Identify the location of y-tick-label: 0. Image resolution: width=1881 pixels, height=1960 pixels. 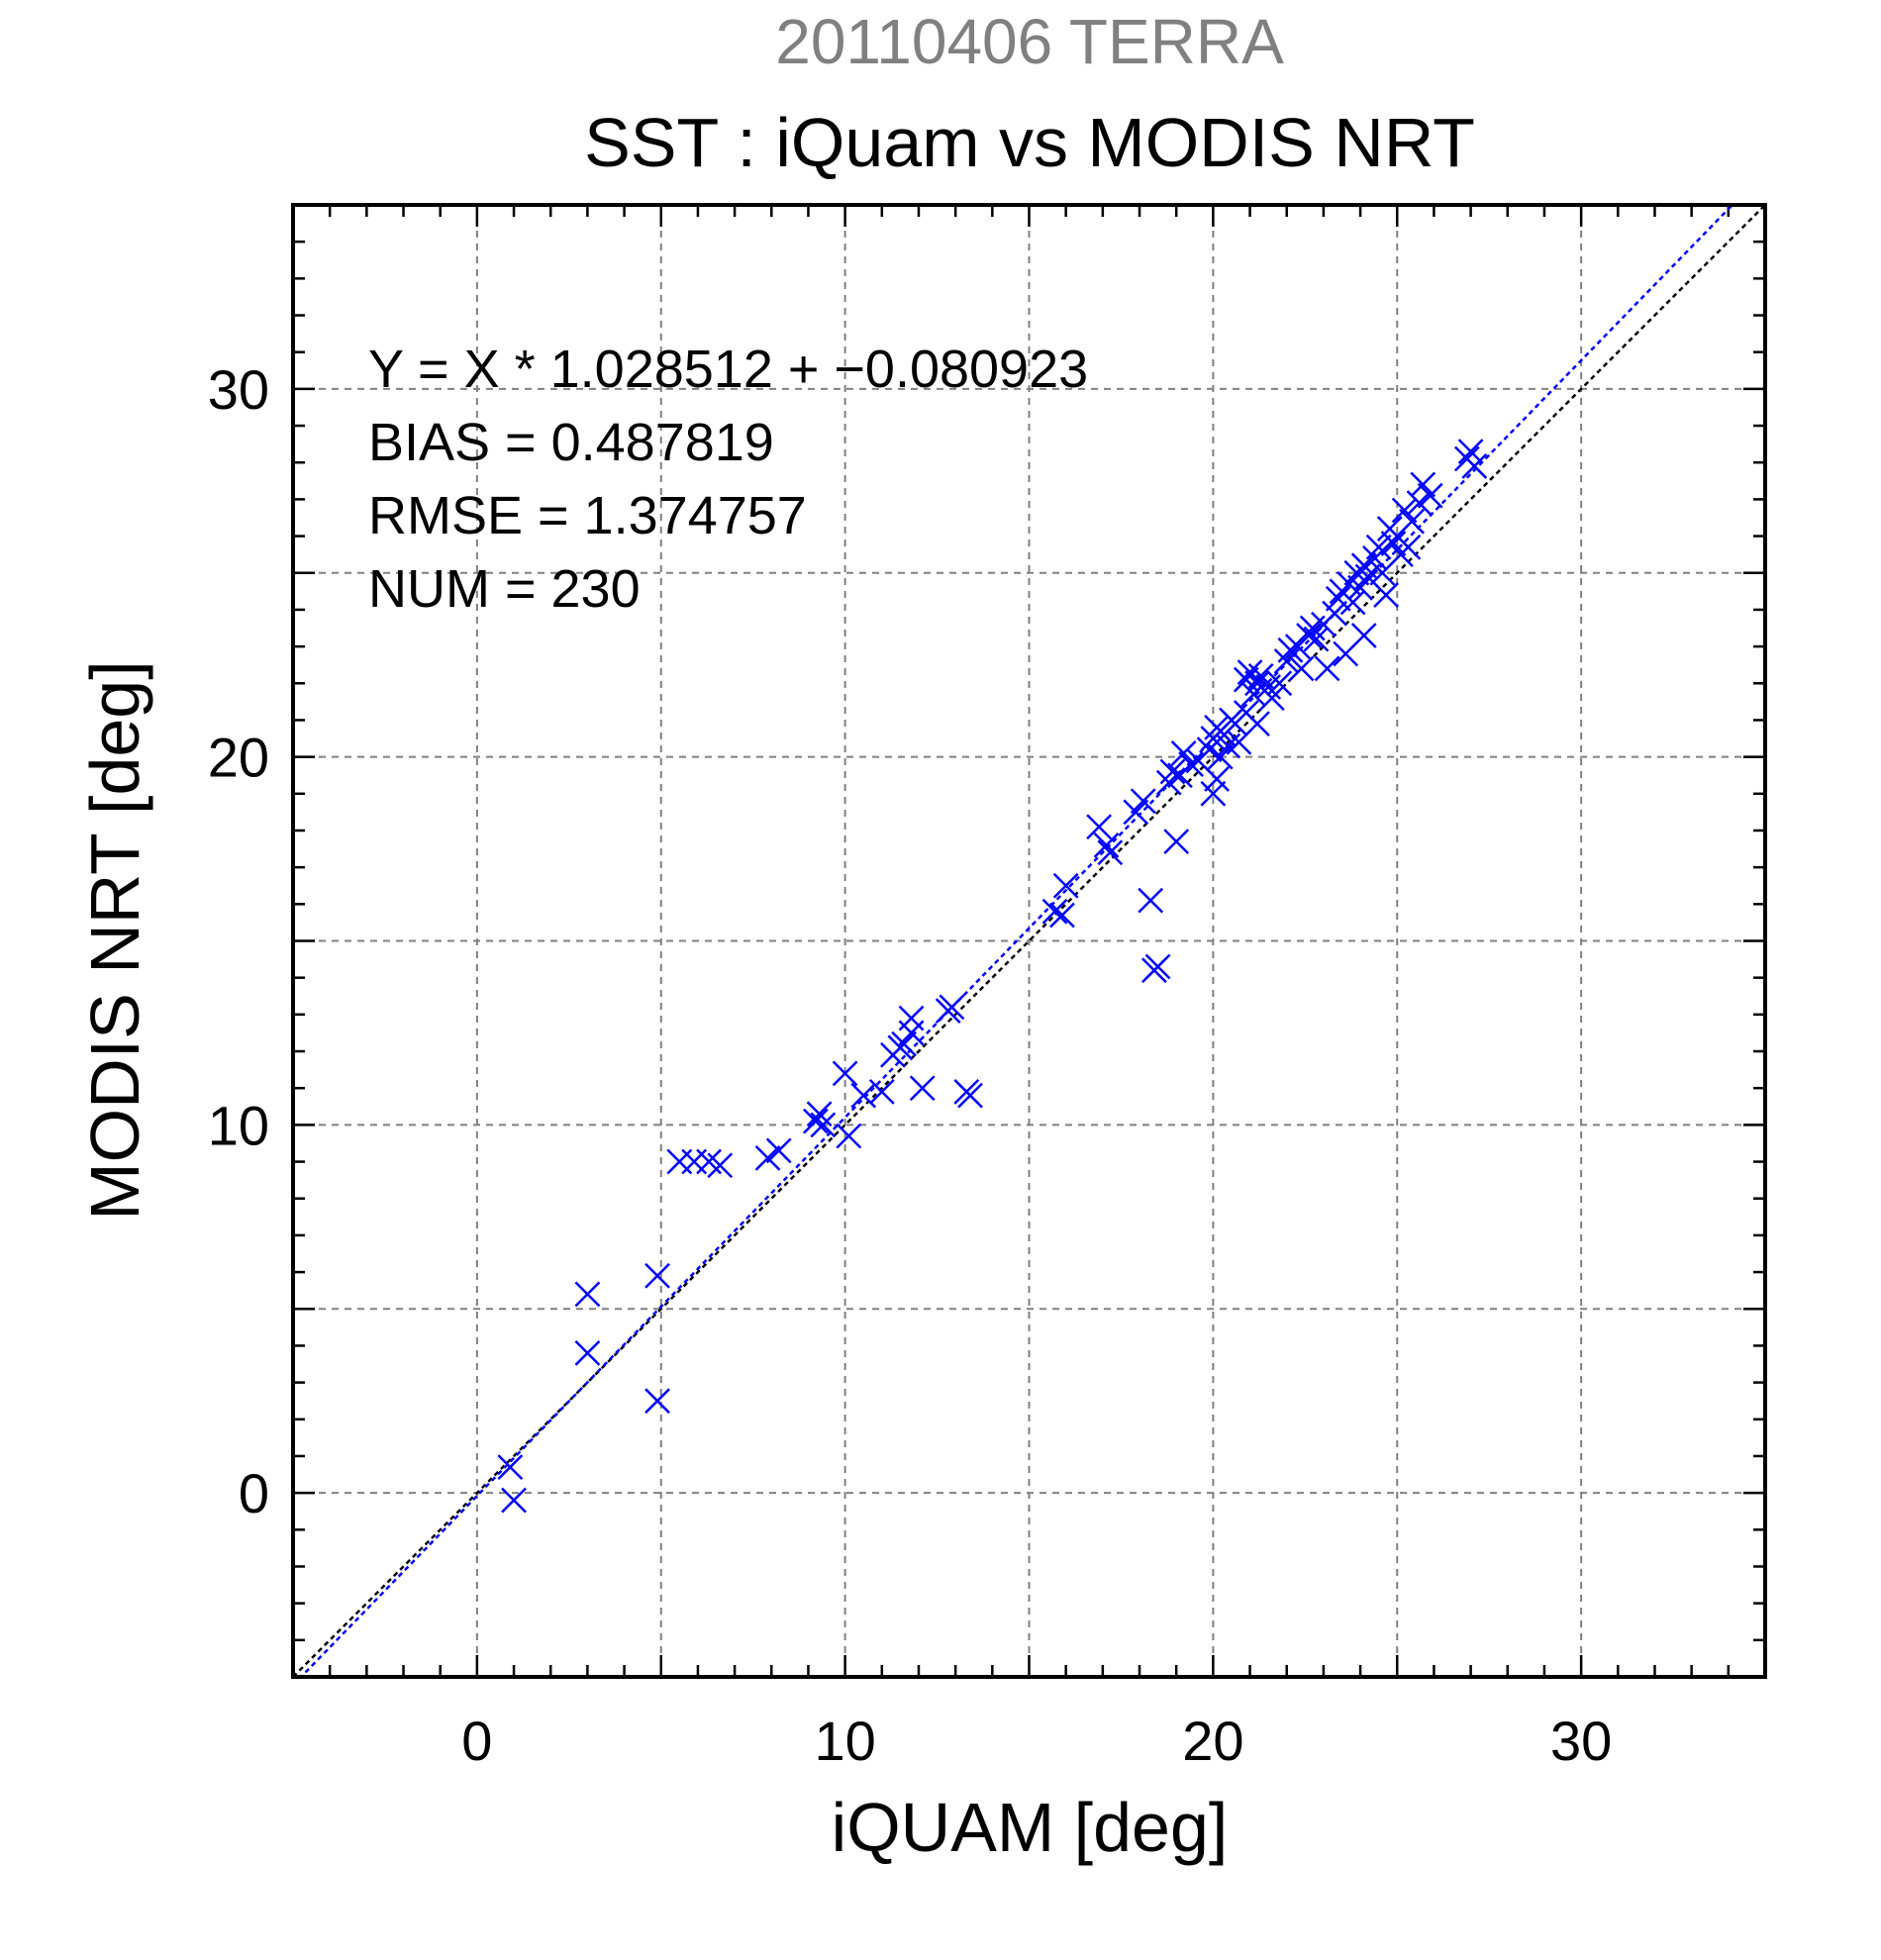
(254, 1493).